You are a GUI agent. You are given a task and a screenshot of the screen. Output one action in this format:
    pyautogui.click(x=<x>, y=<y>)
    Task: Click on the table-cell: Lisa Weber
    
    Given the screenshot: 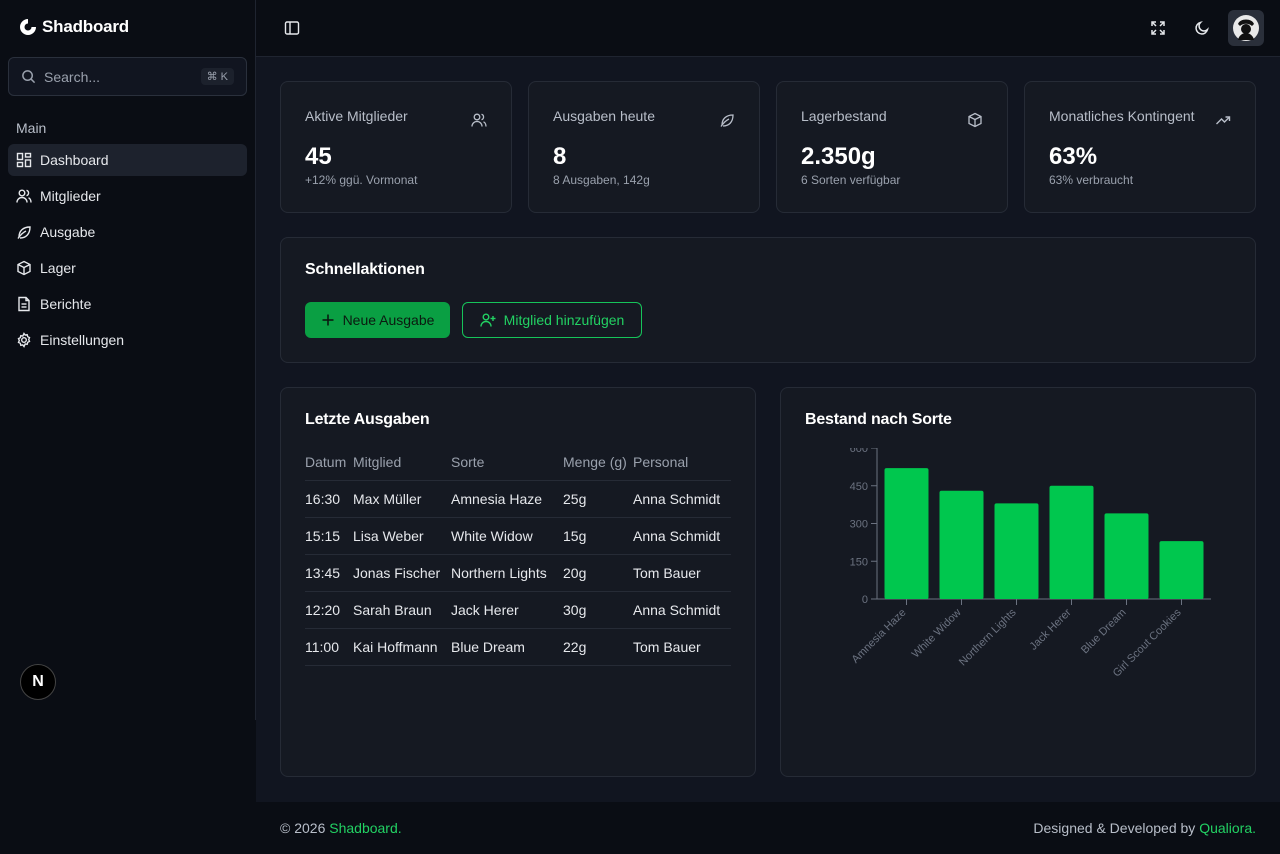 What is the action you would take?
    pyautogui.click(x=402, y=535)
    